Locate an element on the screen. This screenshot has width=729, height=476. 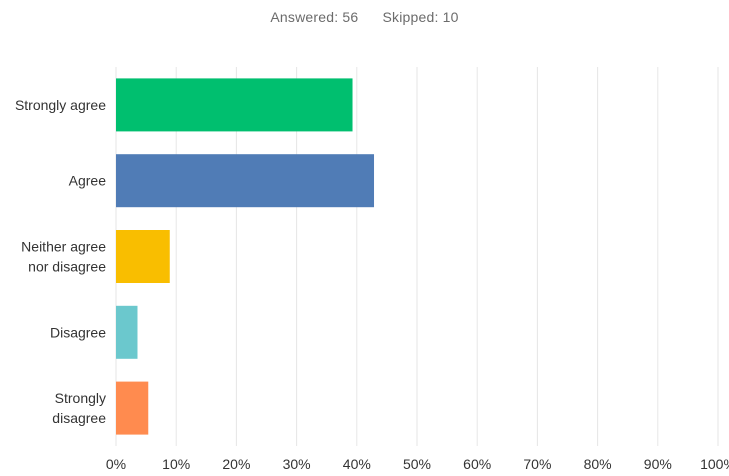
bar-disagree is located at coordinates (127, 332).